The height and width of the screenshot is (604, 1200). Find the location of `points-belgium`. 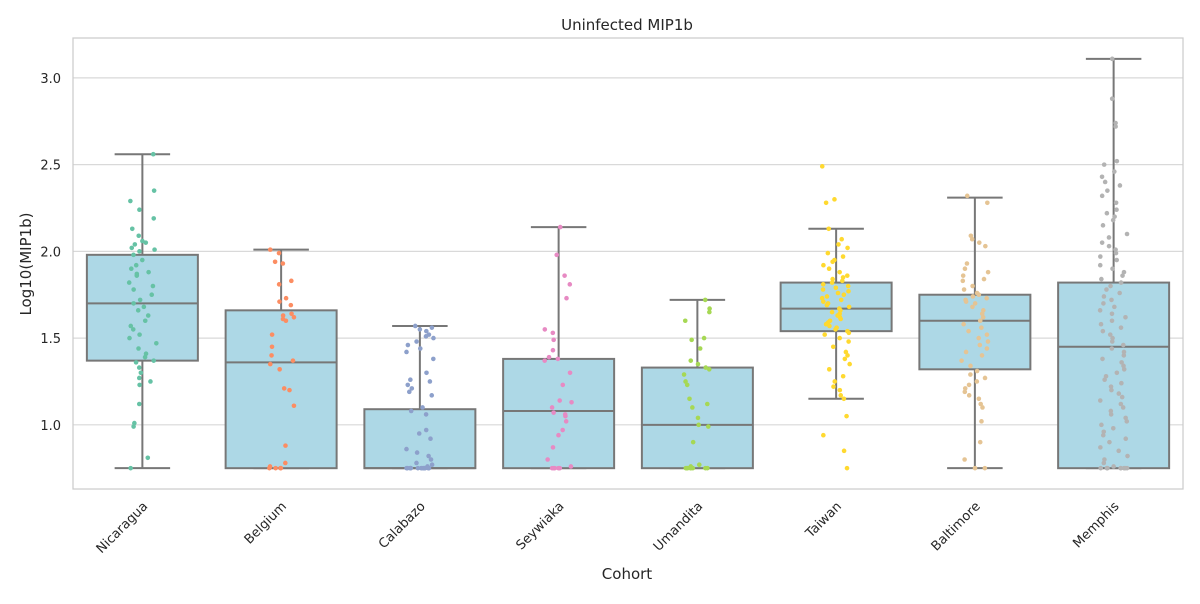

points-belgium is located at coordinates (282, 359).